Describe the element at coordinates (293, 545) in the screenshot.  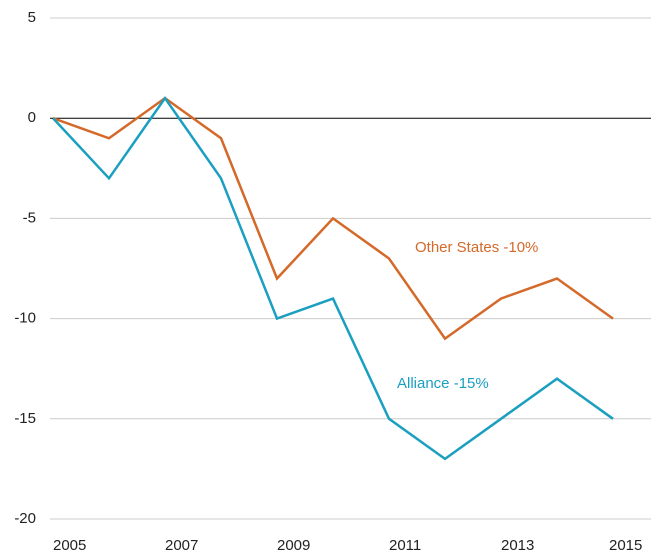
I see `x-tick-label: 2009` at that location.